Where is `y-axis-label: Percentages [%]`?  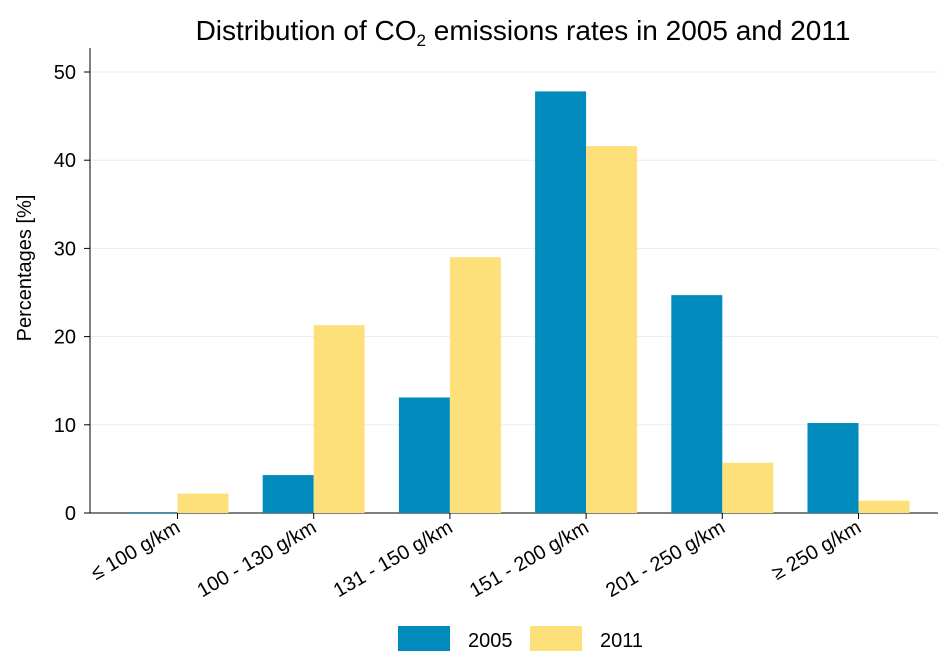 y-axis-label: Percentages [%] is located at coordinates (25, 268).